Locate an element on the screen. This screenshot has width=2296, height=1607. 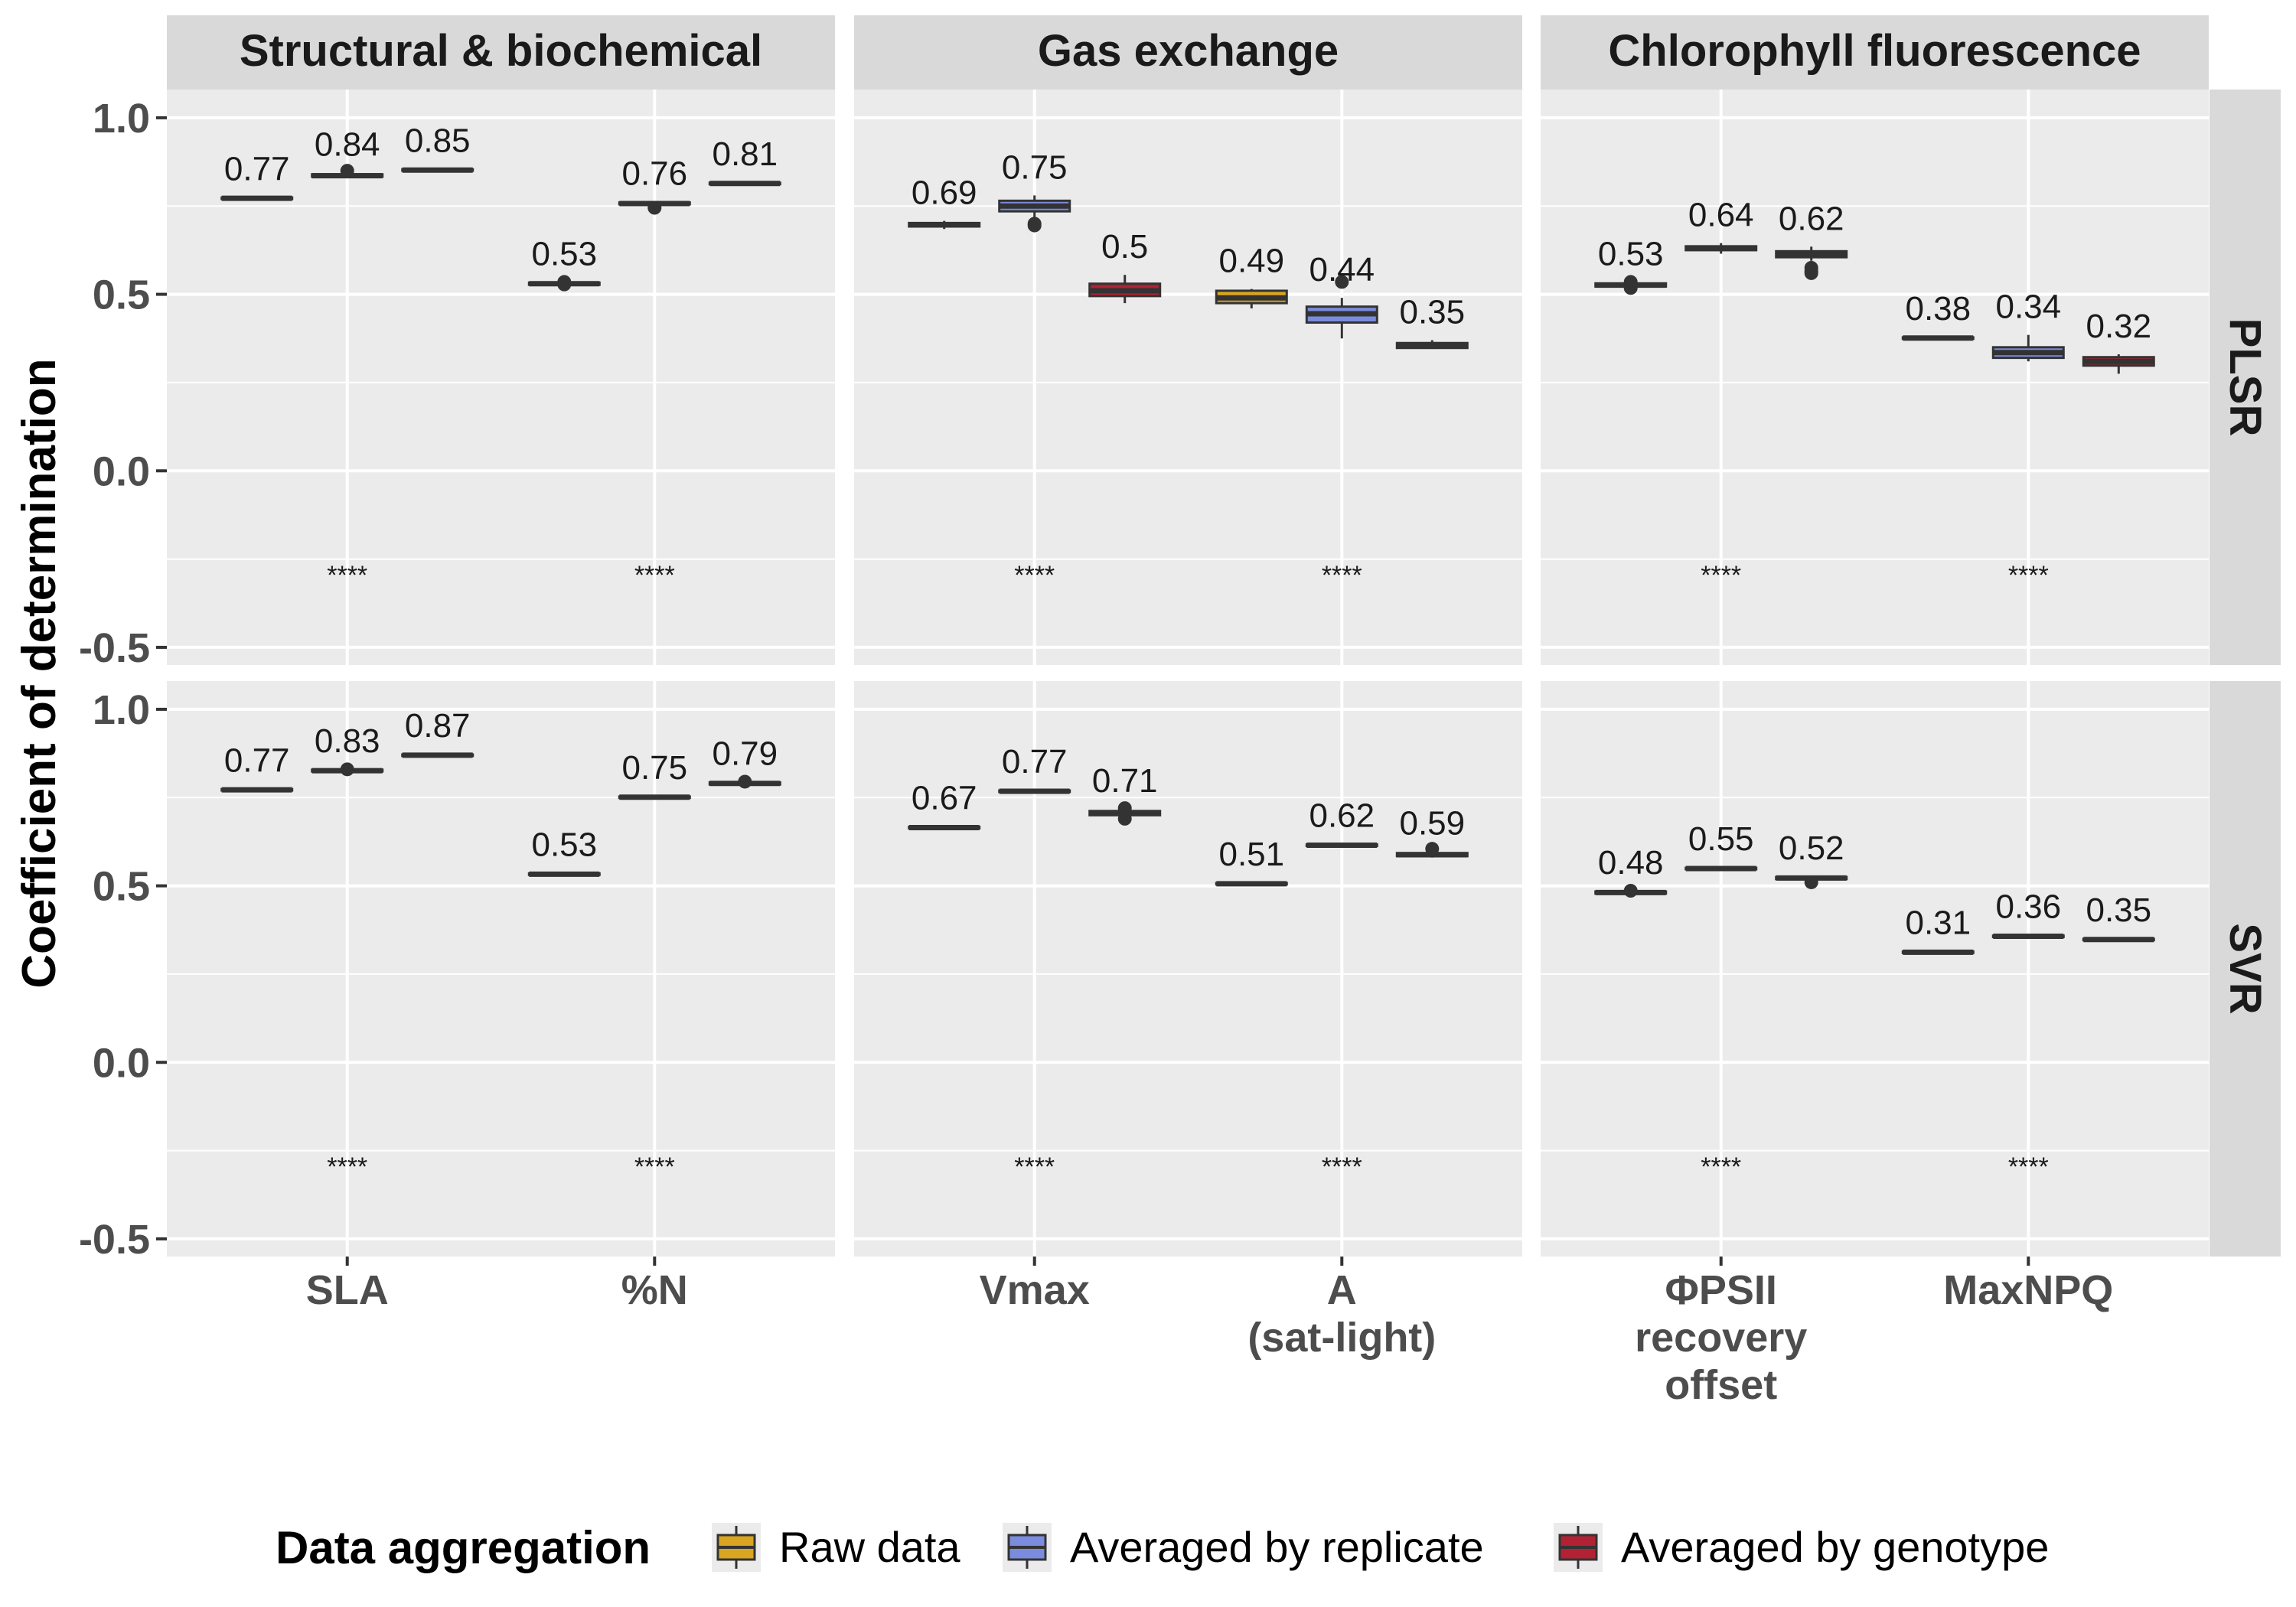
value-label: 0.44 is located at coordinates (1342, 269).